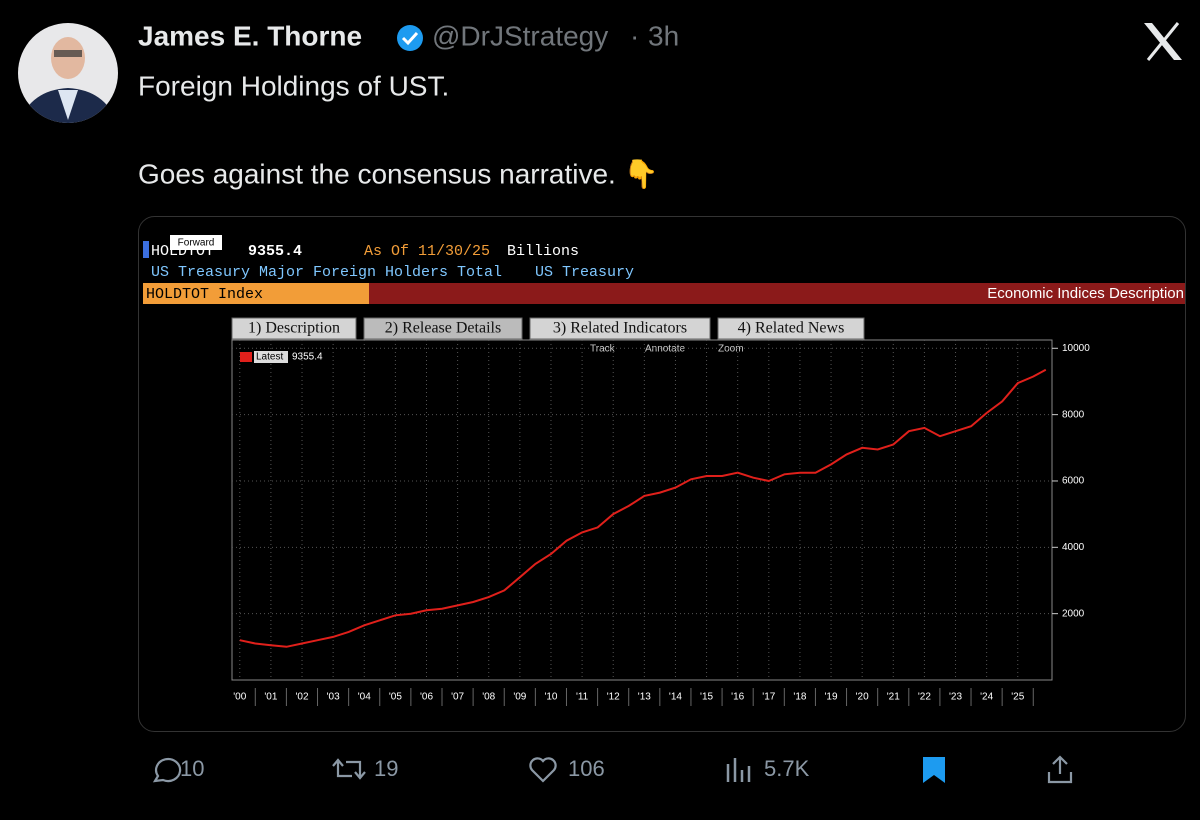  Describe the element at coordinates (519, 697) in the screenshot. I see `x-tick-label: '09` at that location.